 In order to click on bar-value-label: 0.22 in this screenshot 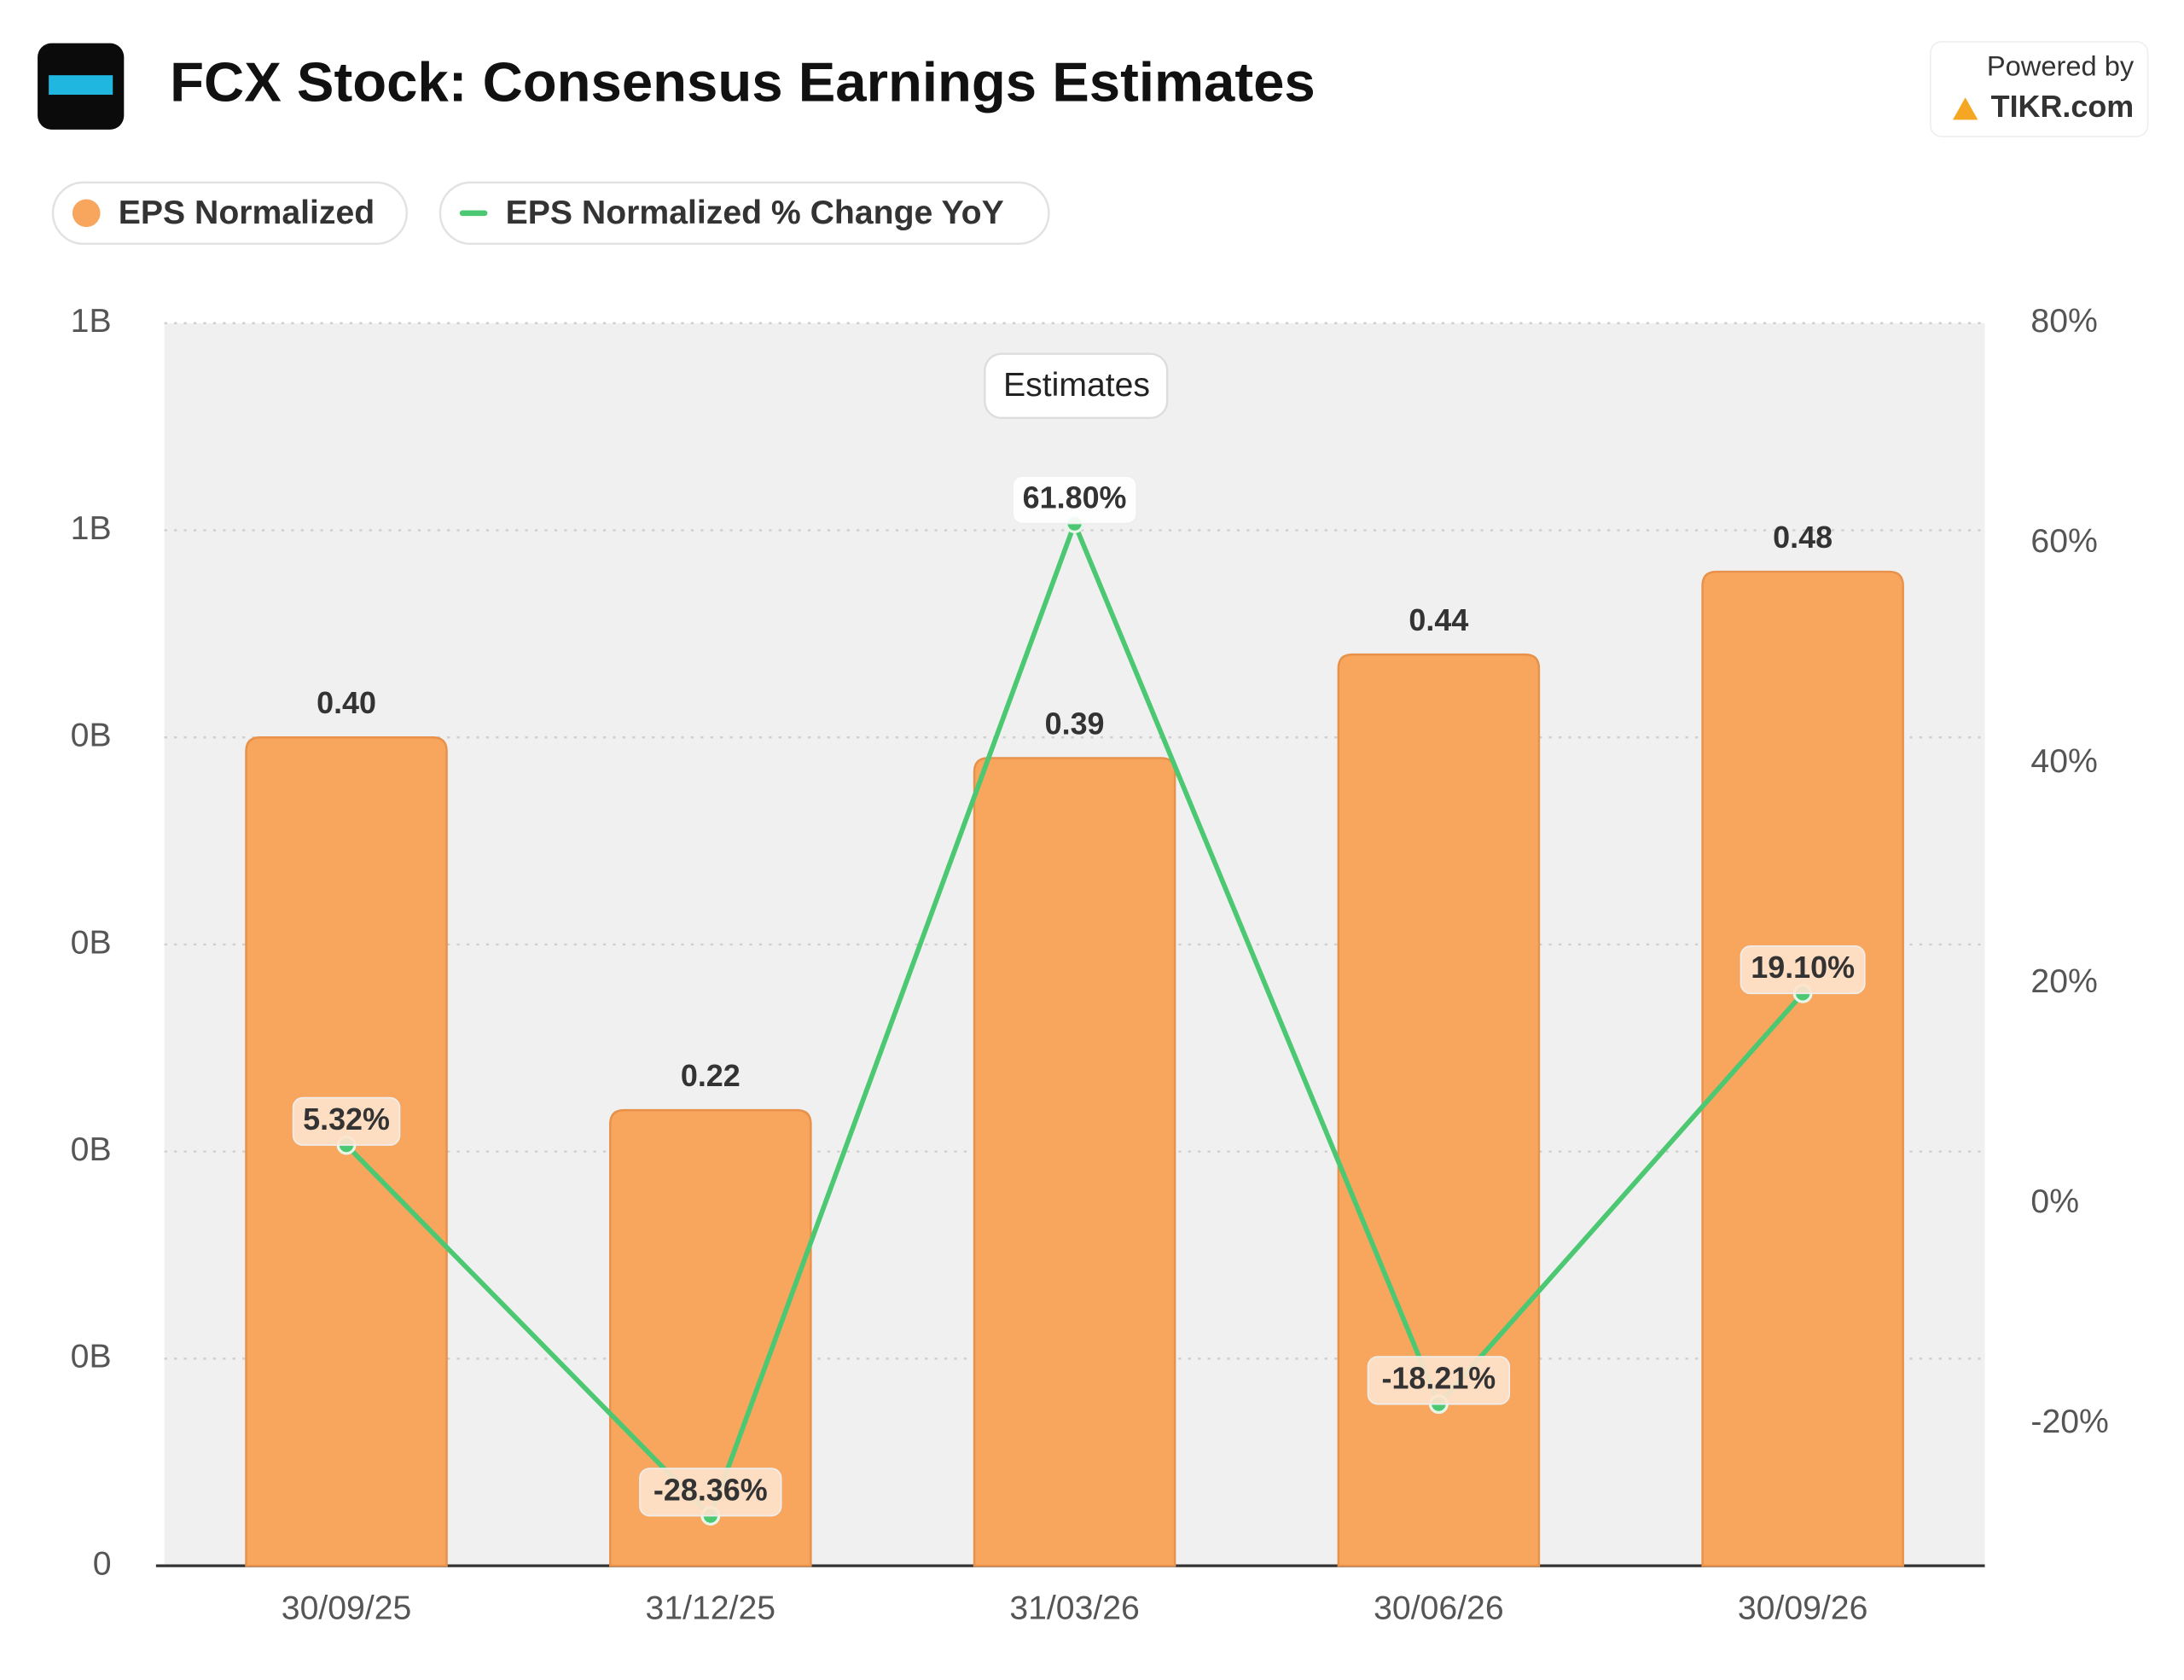, I will do `click(711, 1075)`.